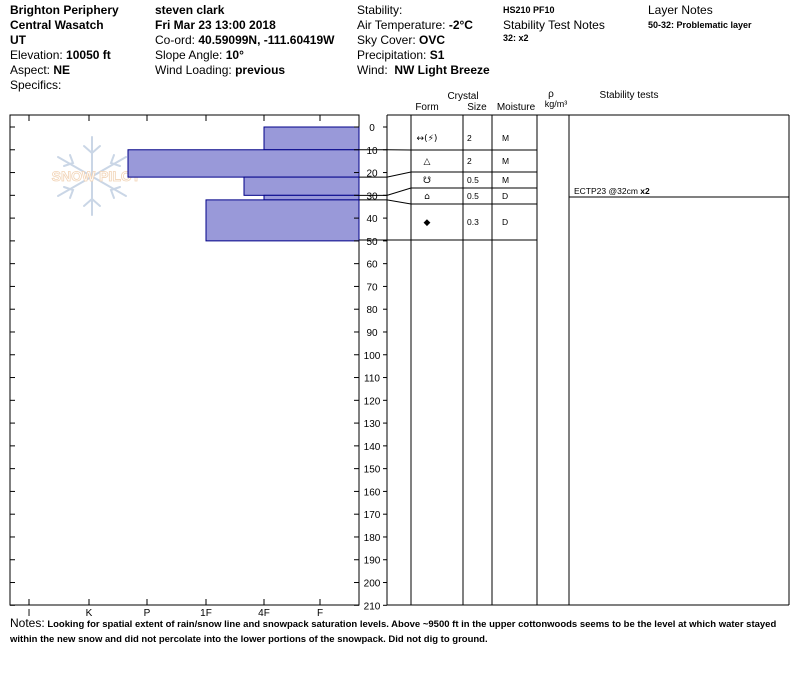  What do you see at coordinates (189, 55) in the screenshot?
I see `slope-label: Slope Angle:` at bounding box center [189, 55].